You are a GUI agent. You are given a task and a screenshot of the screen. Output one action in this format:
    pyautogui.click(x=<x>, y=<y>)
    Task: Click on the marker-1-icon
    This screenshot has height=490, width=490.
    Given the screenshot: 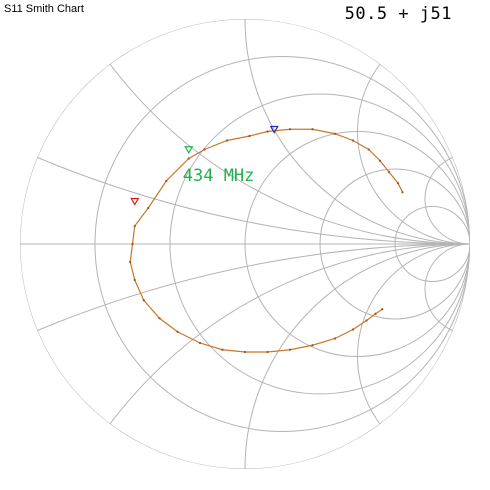 What is the action you would take?
    pyautogui.click(x=189, y=150)
    